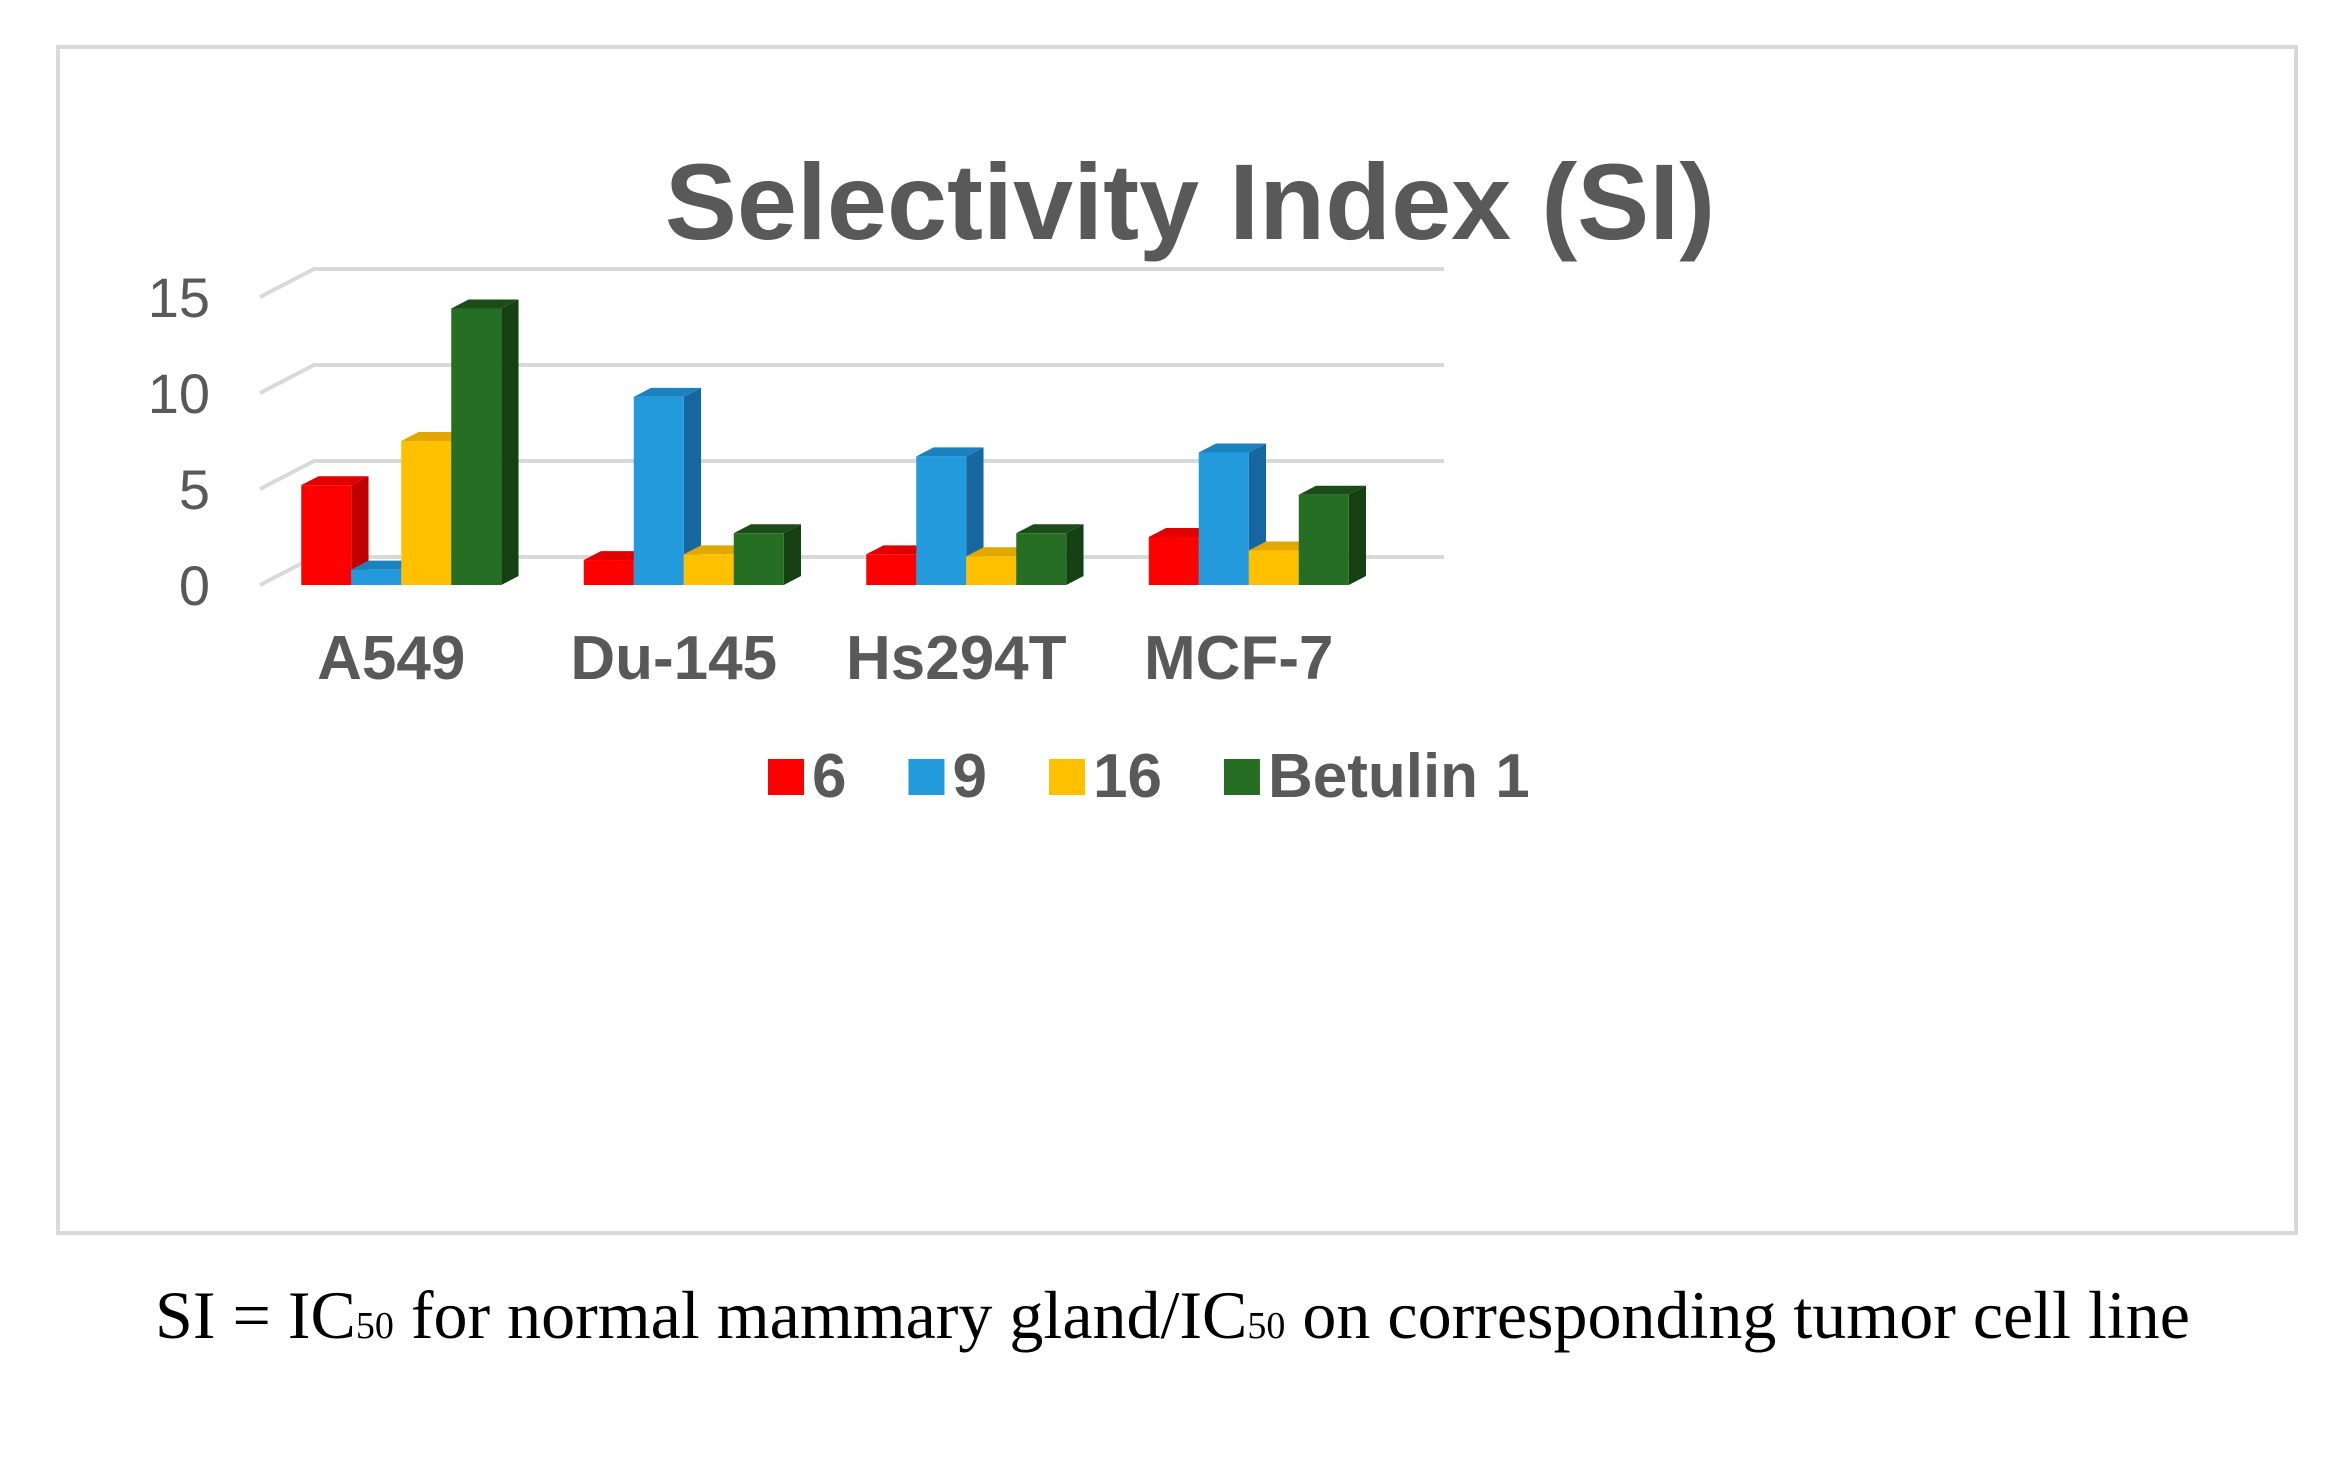 The image size is (2345, 1476). I want to click on legend-item-16: 16, so click(1105, 776).